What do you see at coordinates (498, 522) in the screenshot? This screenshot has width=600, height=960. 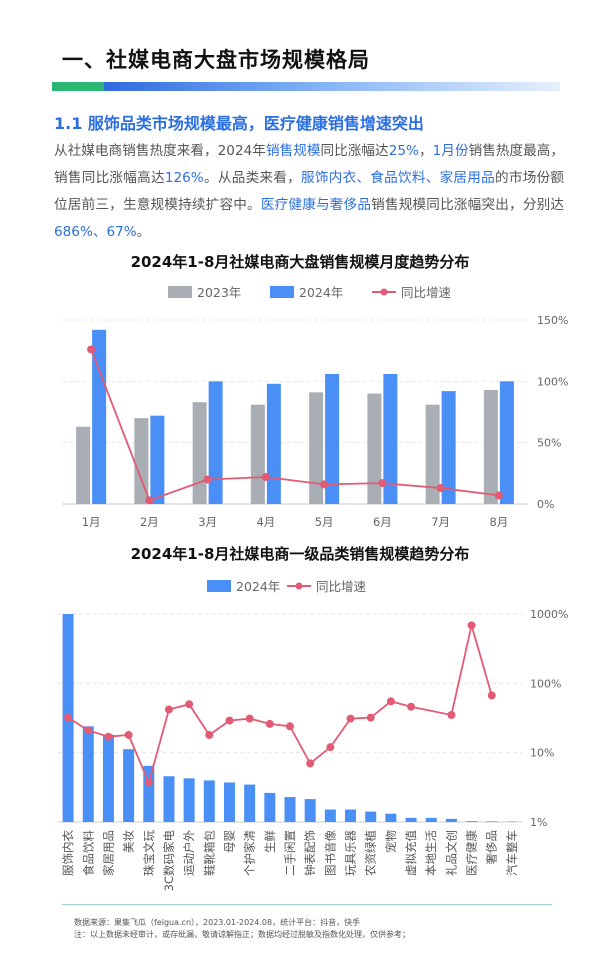 I see `x-tick-label: 8月` at bounding box center [498, 522].